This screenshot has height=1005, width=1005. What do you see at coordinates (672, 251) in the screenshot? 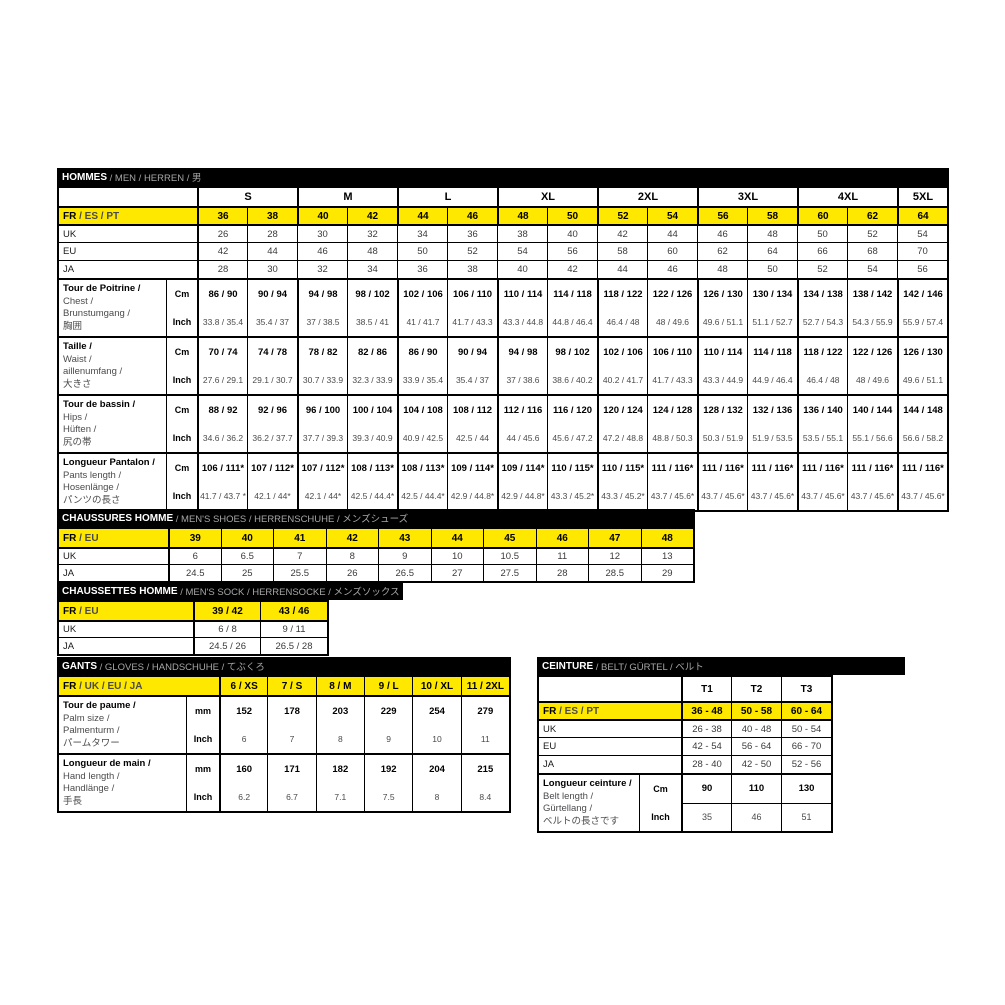
I see `size-cell: 60` at bounding box center [672, 251].